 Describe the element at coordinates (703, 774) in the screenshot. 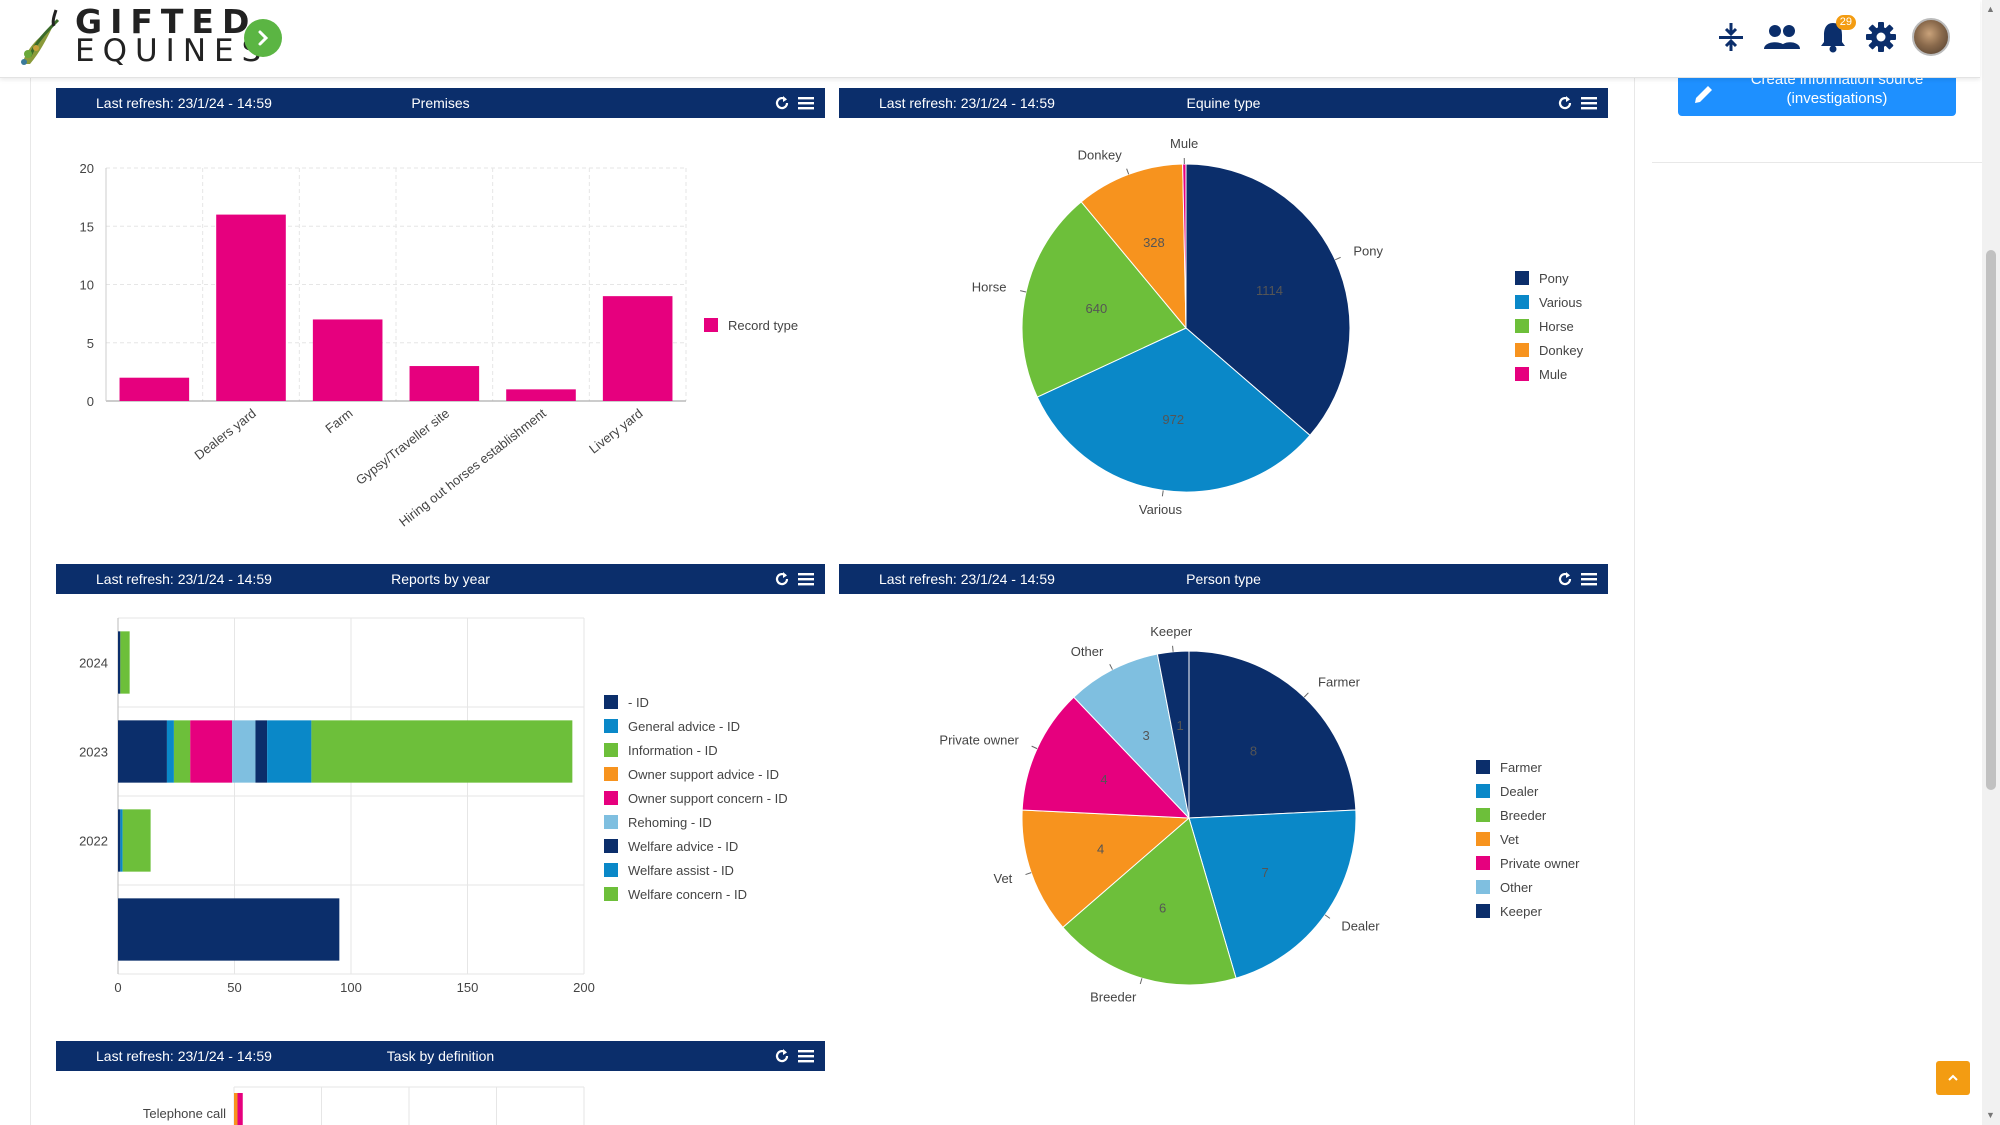

I see `legend-label: Owner support advice - ID` at that location.